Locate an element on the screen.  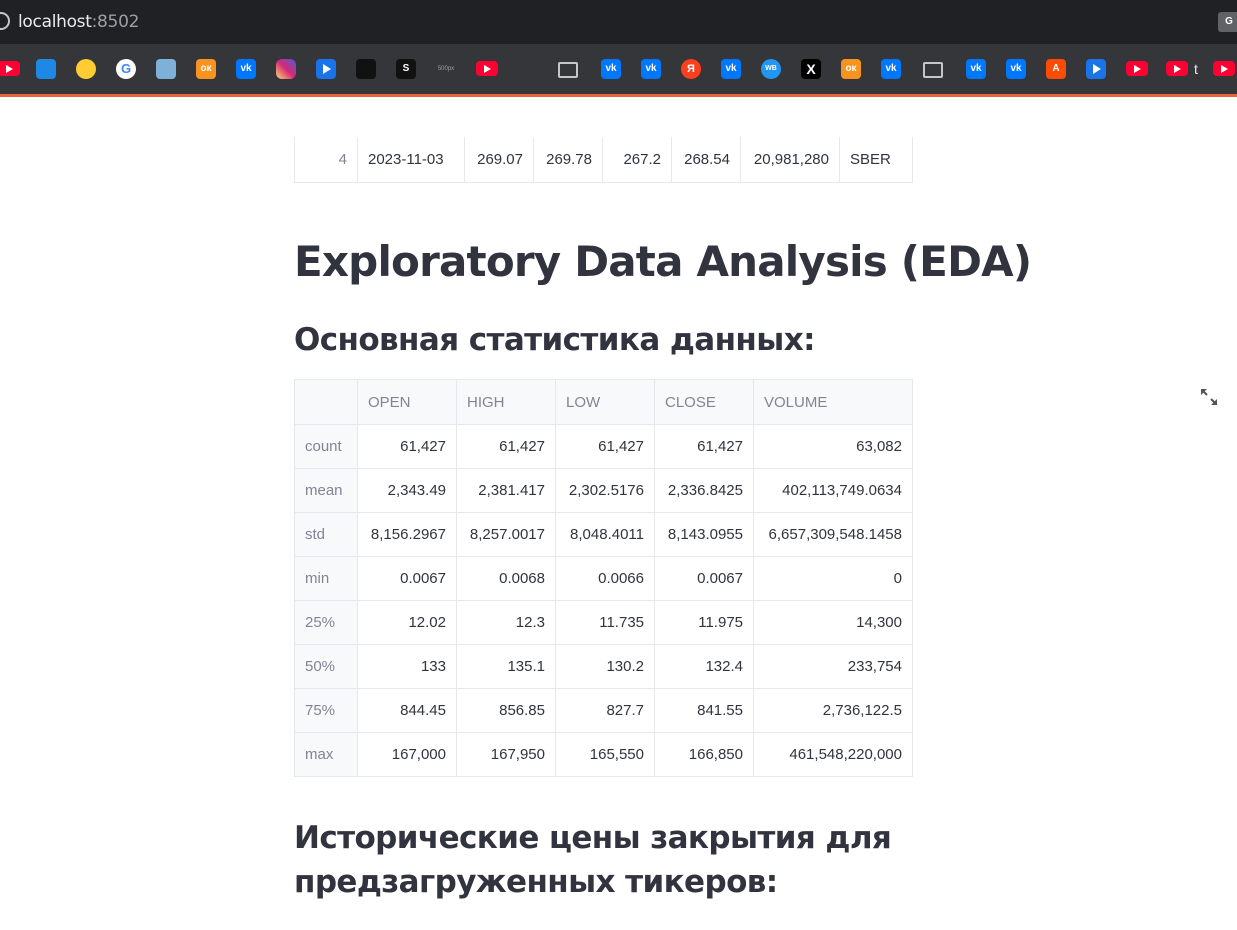
cell-open: 0.0067 is located at coordinates (407, 578).